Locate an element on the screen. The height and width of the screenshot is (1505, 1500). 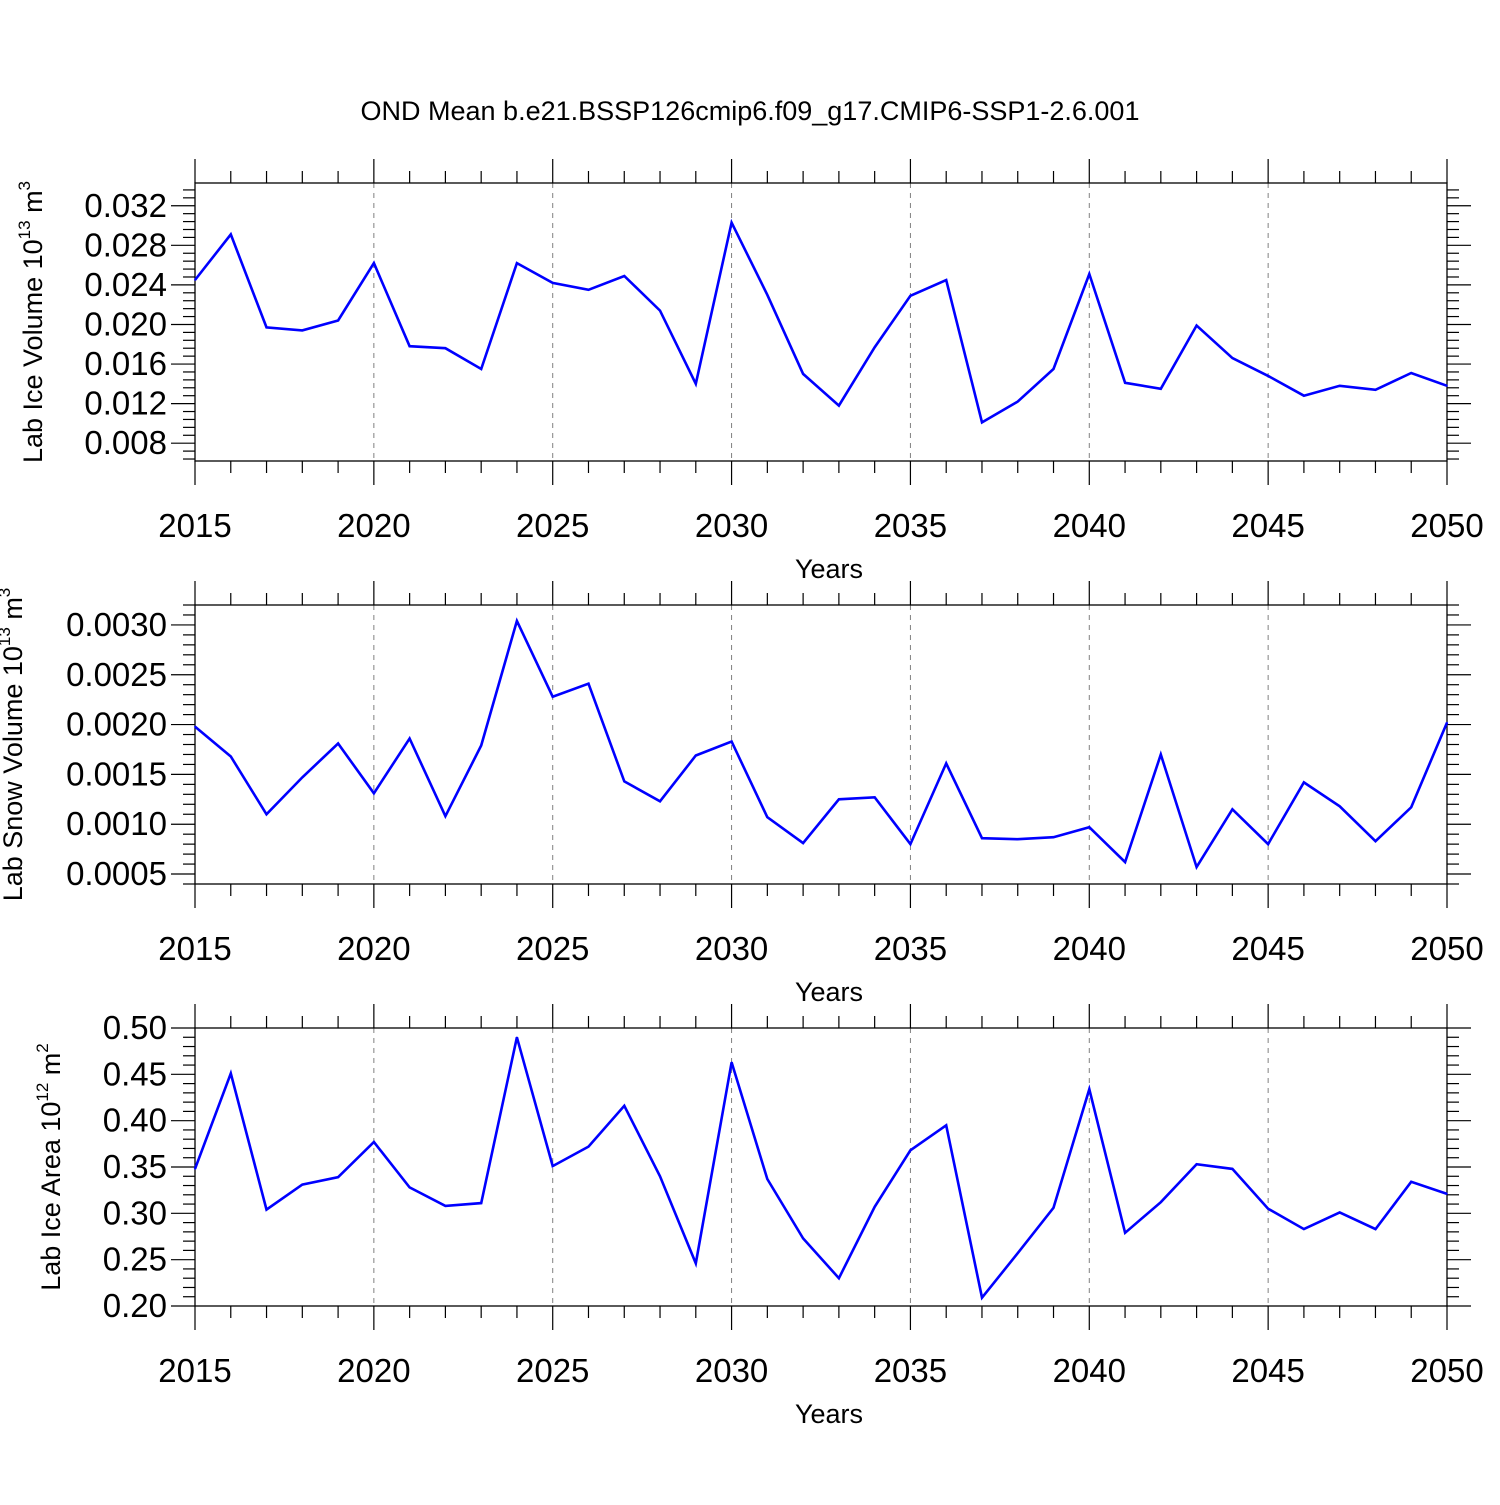
y-axis-label: Lab Ice Area 1012 m2 is located at coordinates (49, 1167).